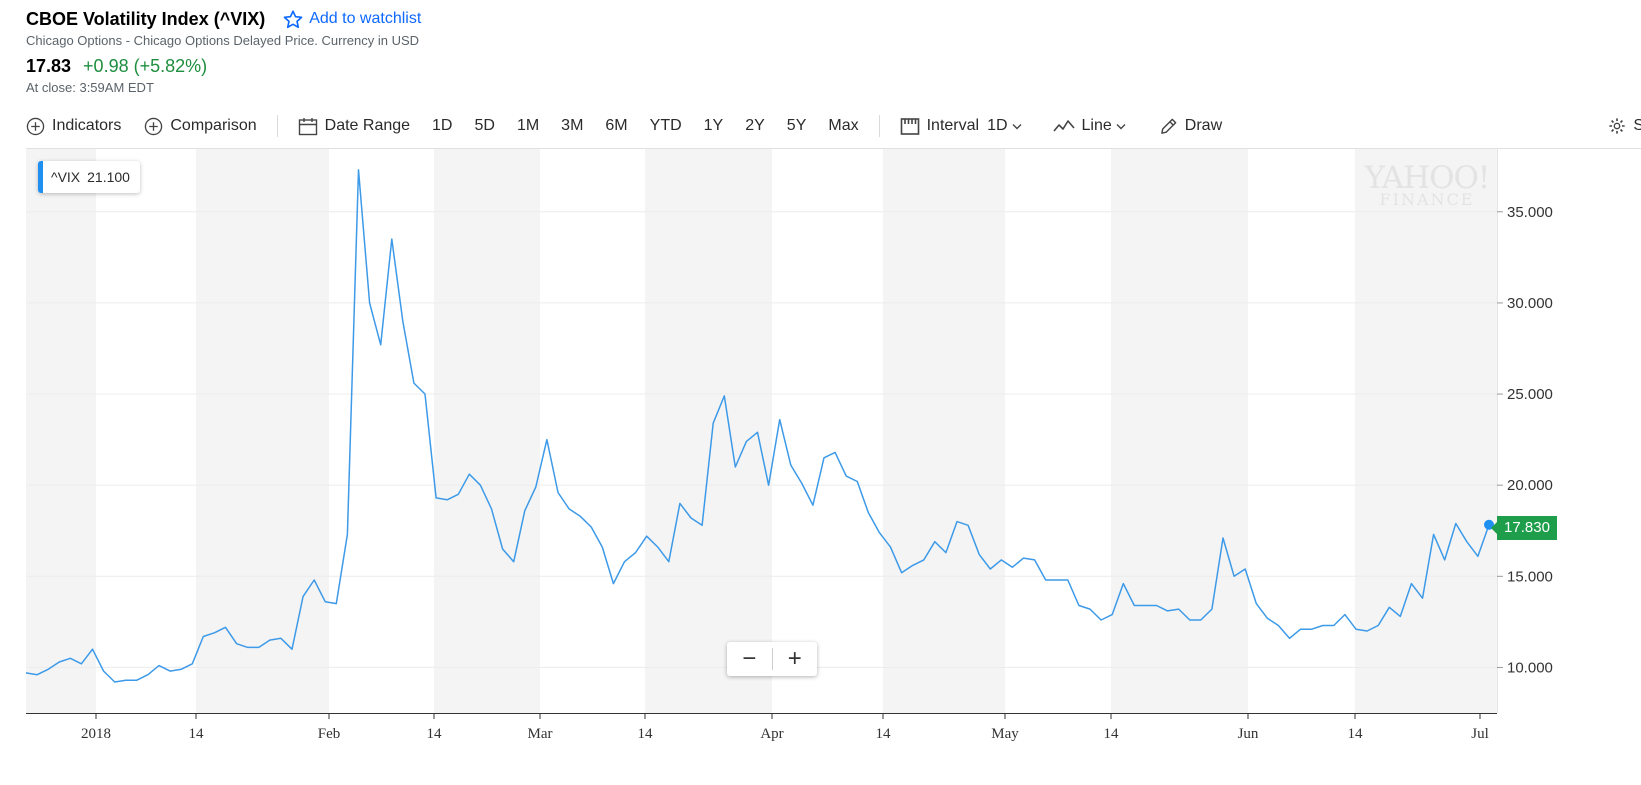 The height and width of the screenshot is (785, 1641). I want to click on line-chart-icon, so click(1063, 126).